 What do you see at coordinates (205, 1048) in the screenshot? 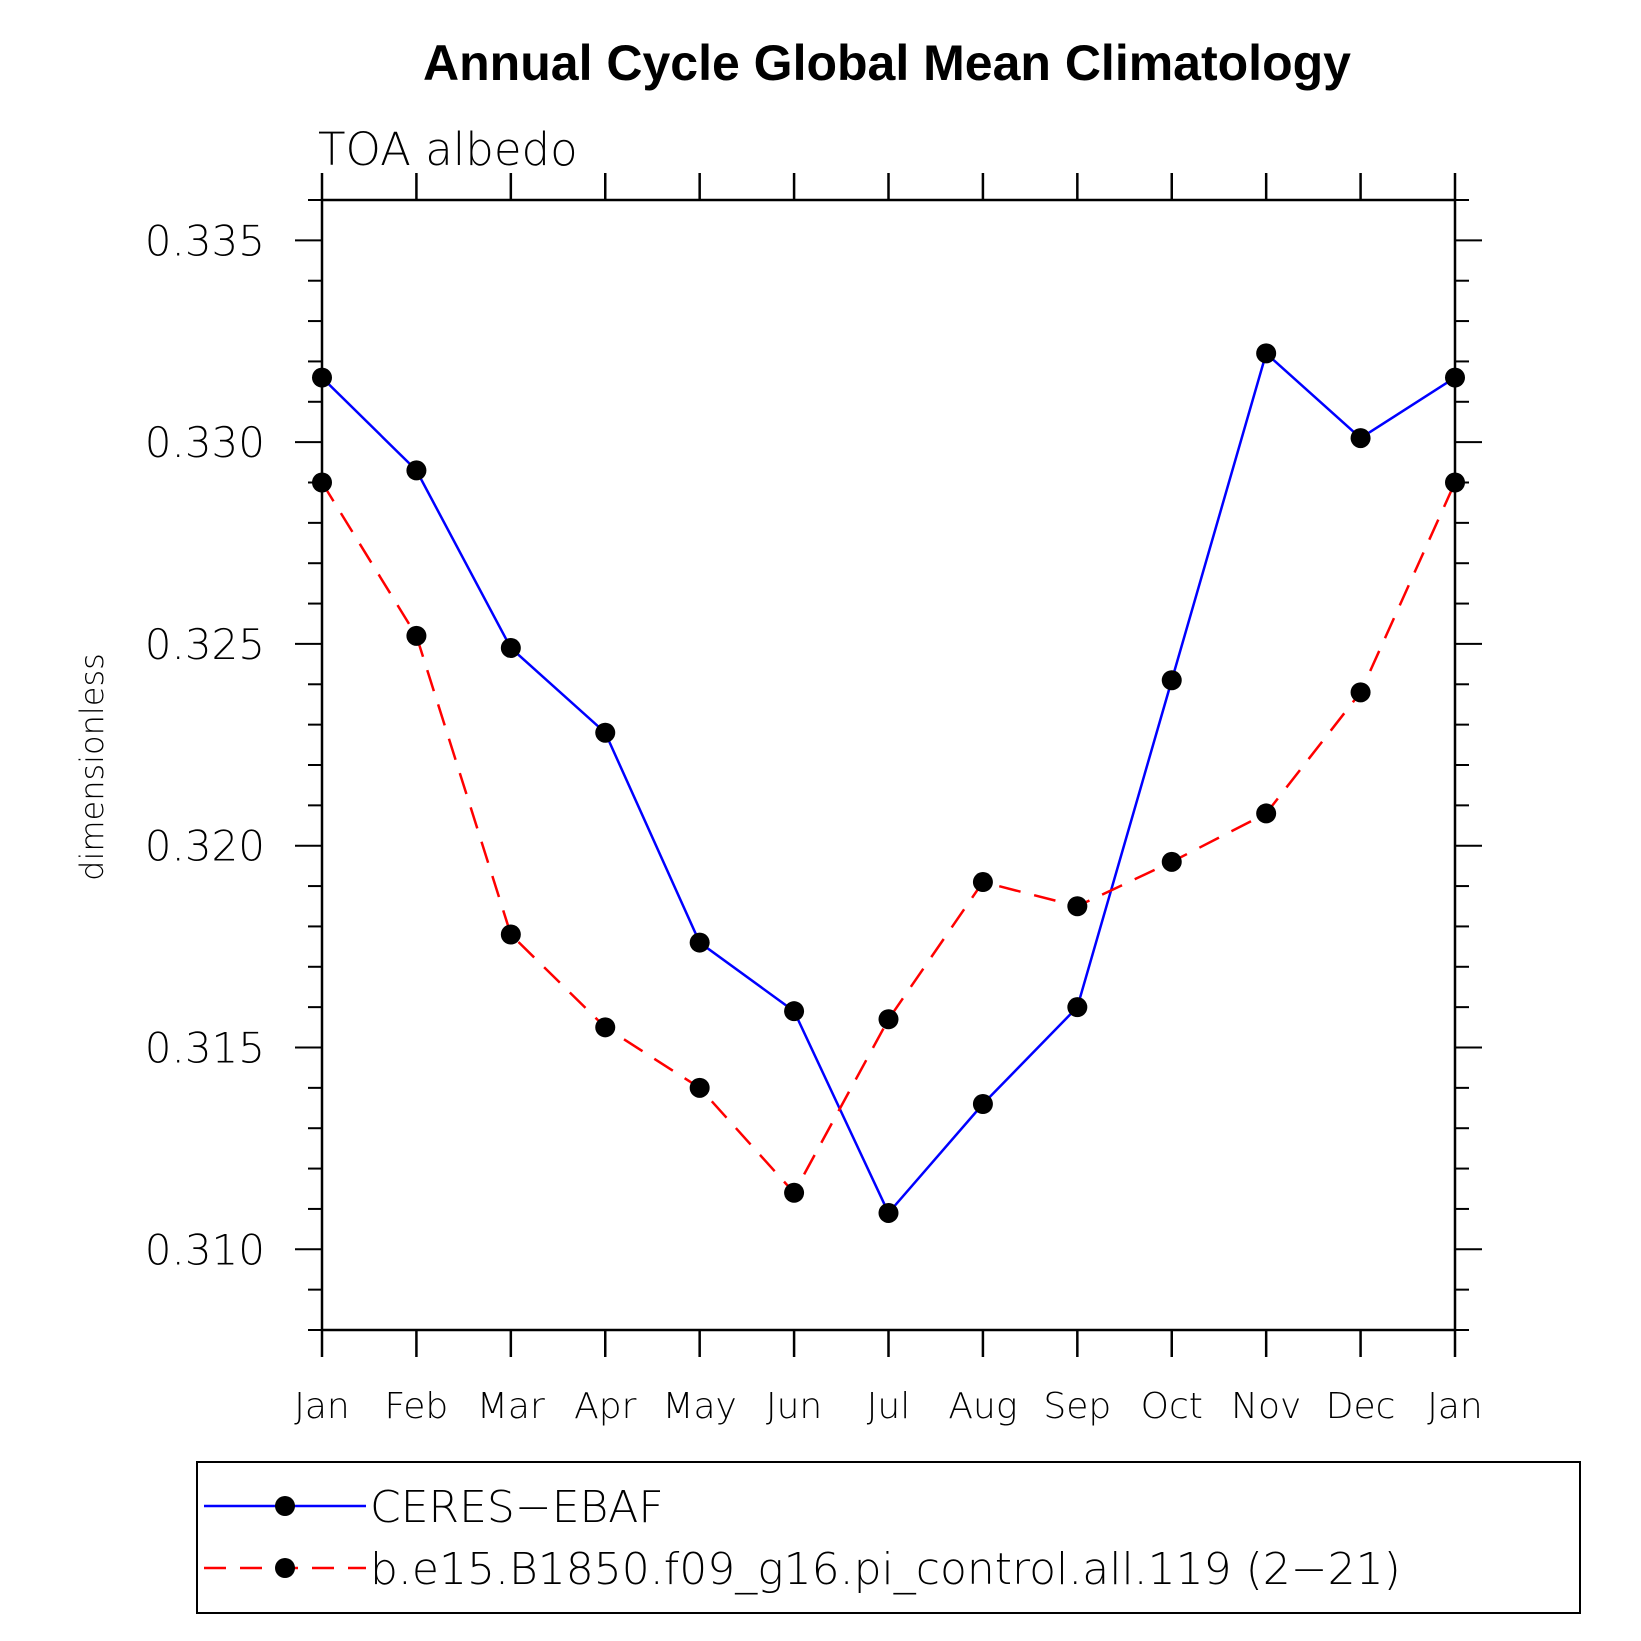
I see `y-tick-label: 0.315` at bounding box center [205, 1048].